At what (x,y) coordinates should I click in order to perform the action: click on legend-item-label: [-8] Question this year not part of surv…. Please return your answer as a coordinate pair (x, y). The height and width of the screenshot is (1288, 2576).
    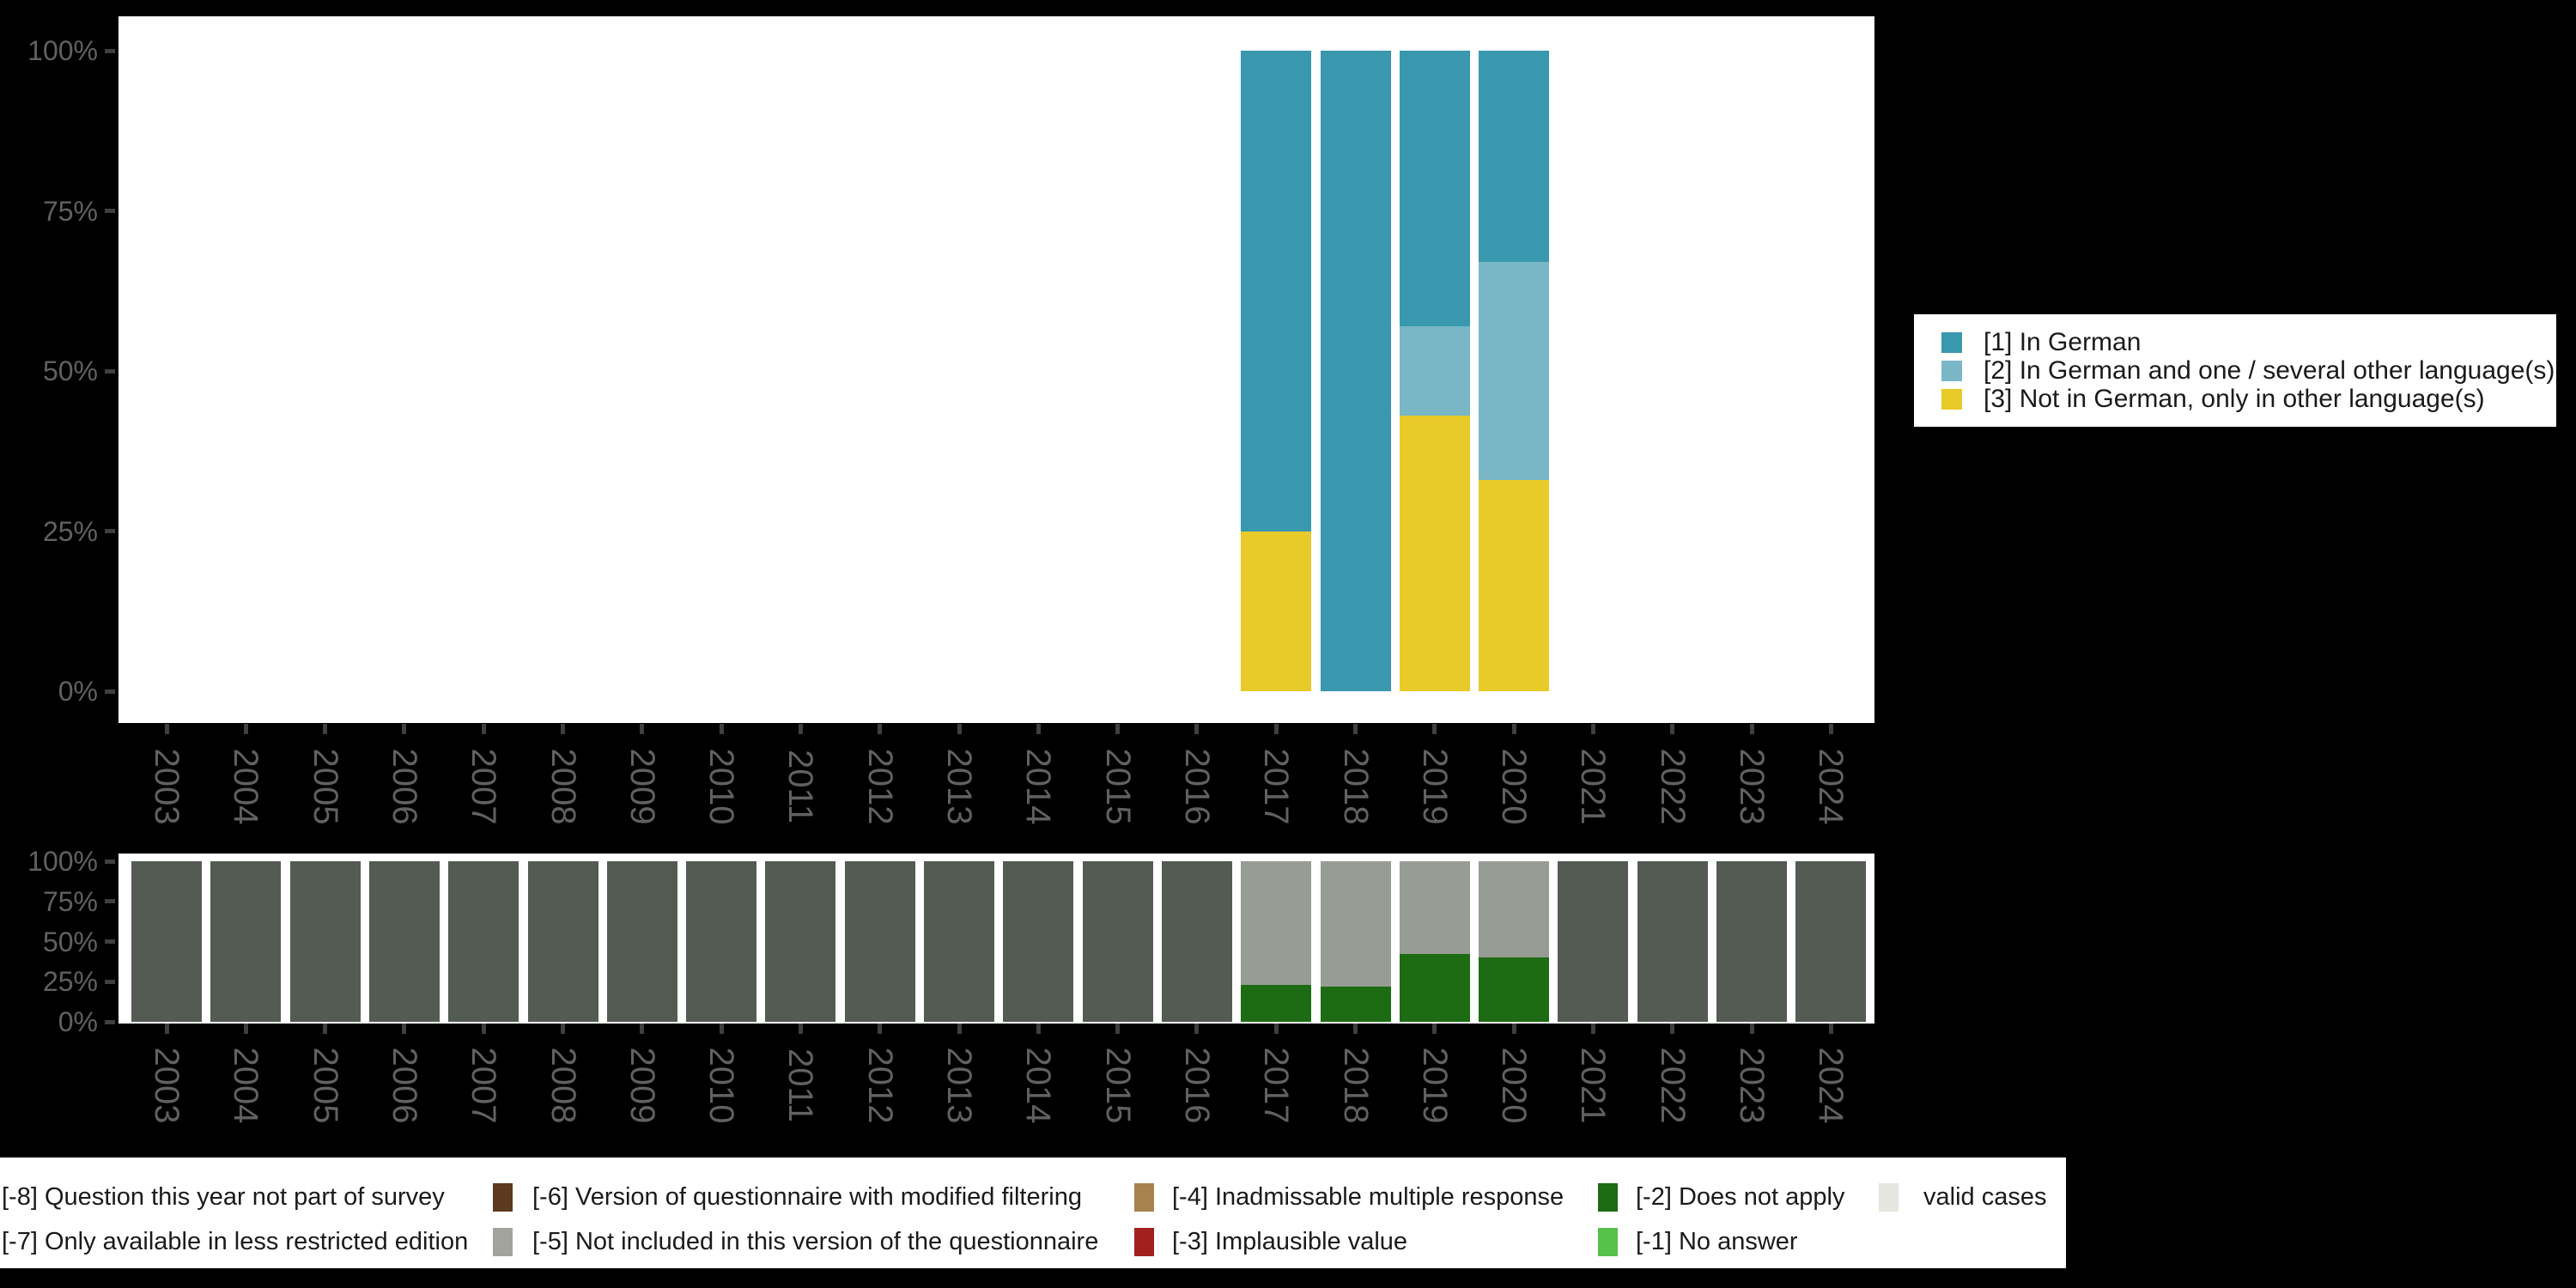
    Looking at the image, I should click on (223, 1197).